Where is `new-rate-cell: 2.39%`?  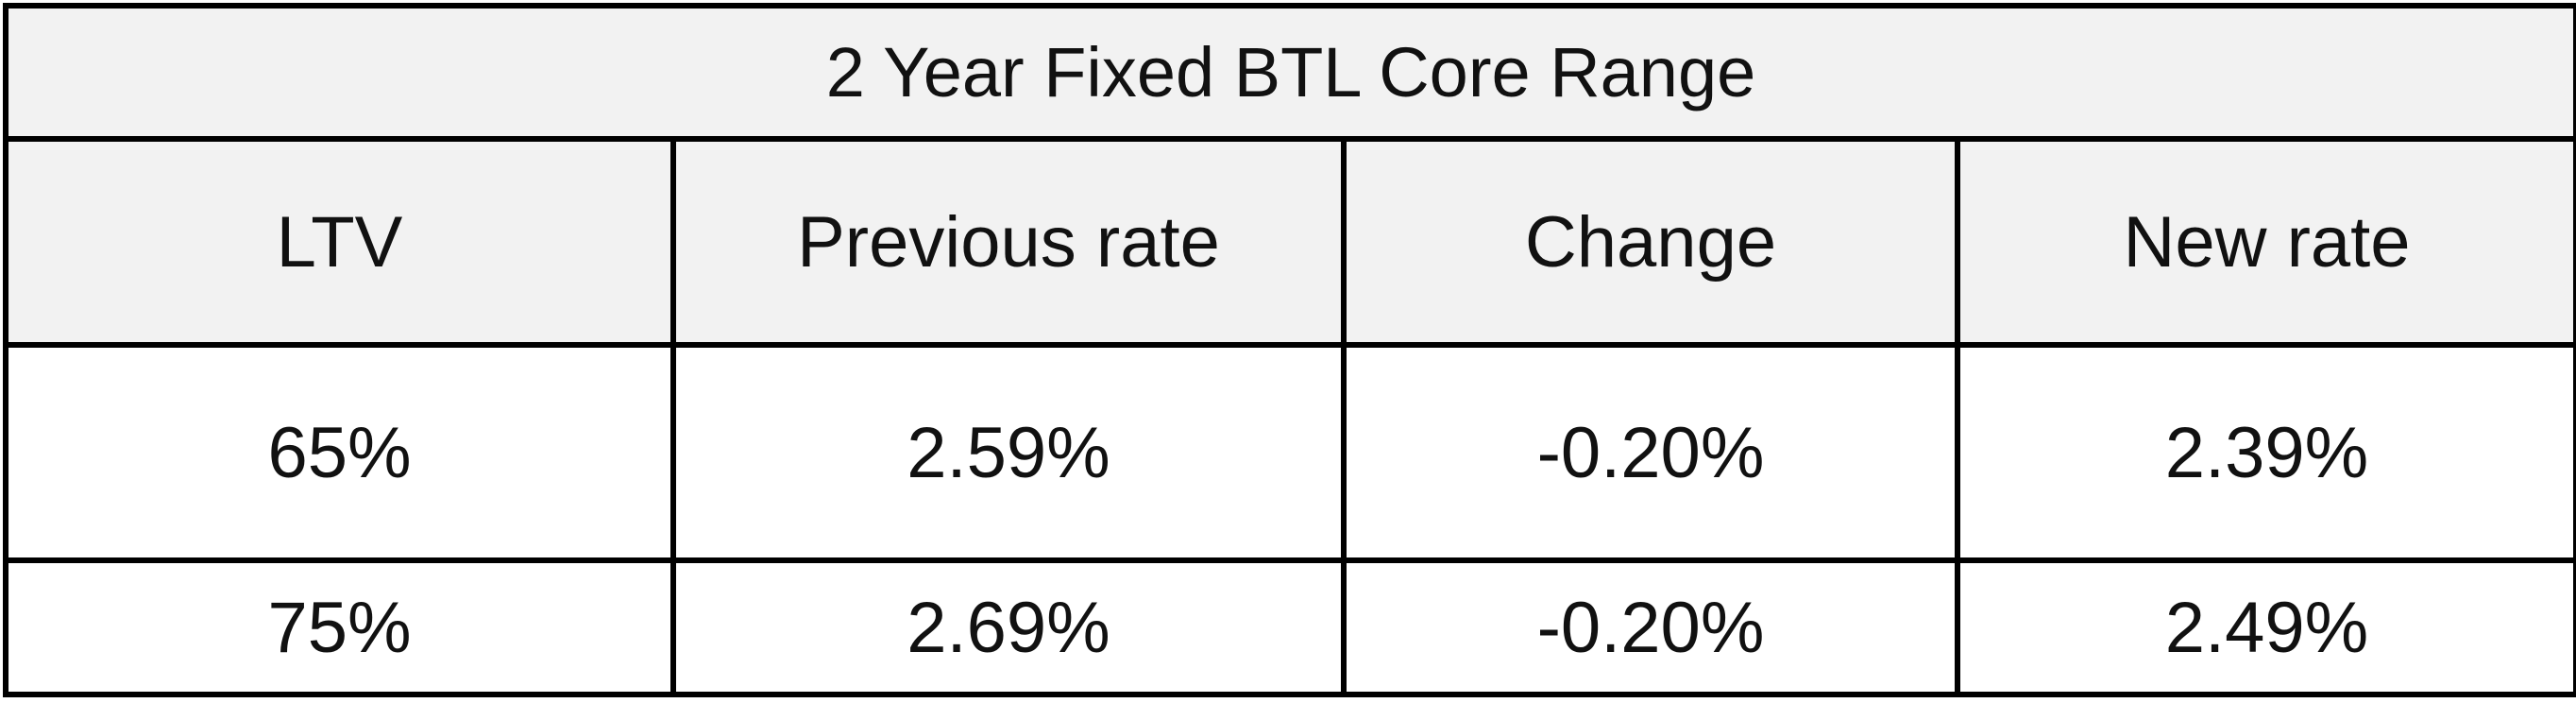
new-rate-cell: 2.39% is located at coordinates (2265, 452).